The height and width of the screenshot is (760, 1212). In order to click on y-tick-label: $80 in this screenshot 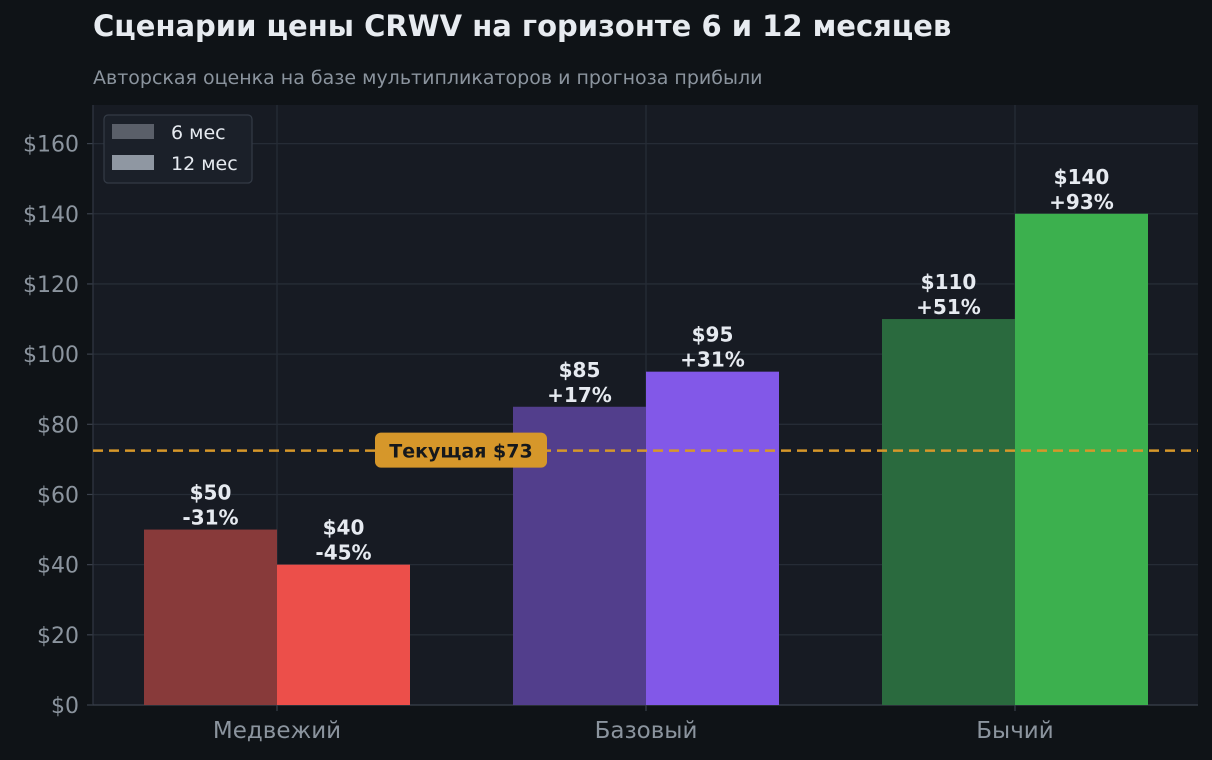, I will do `click(58, 425)`.